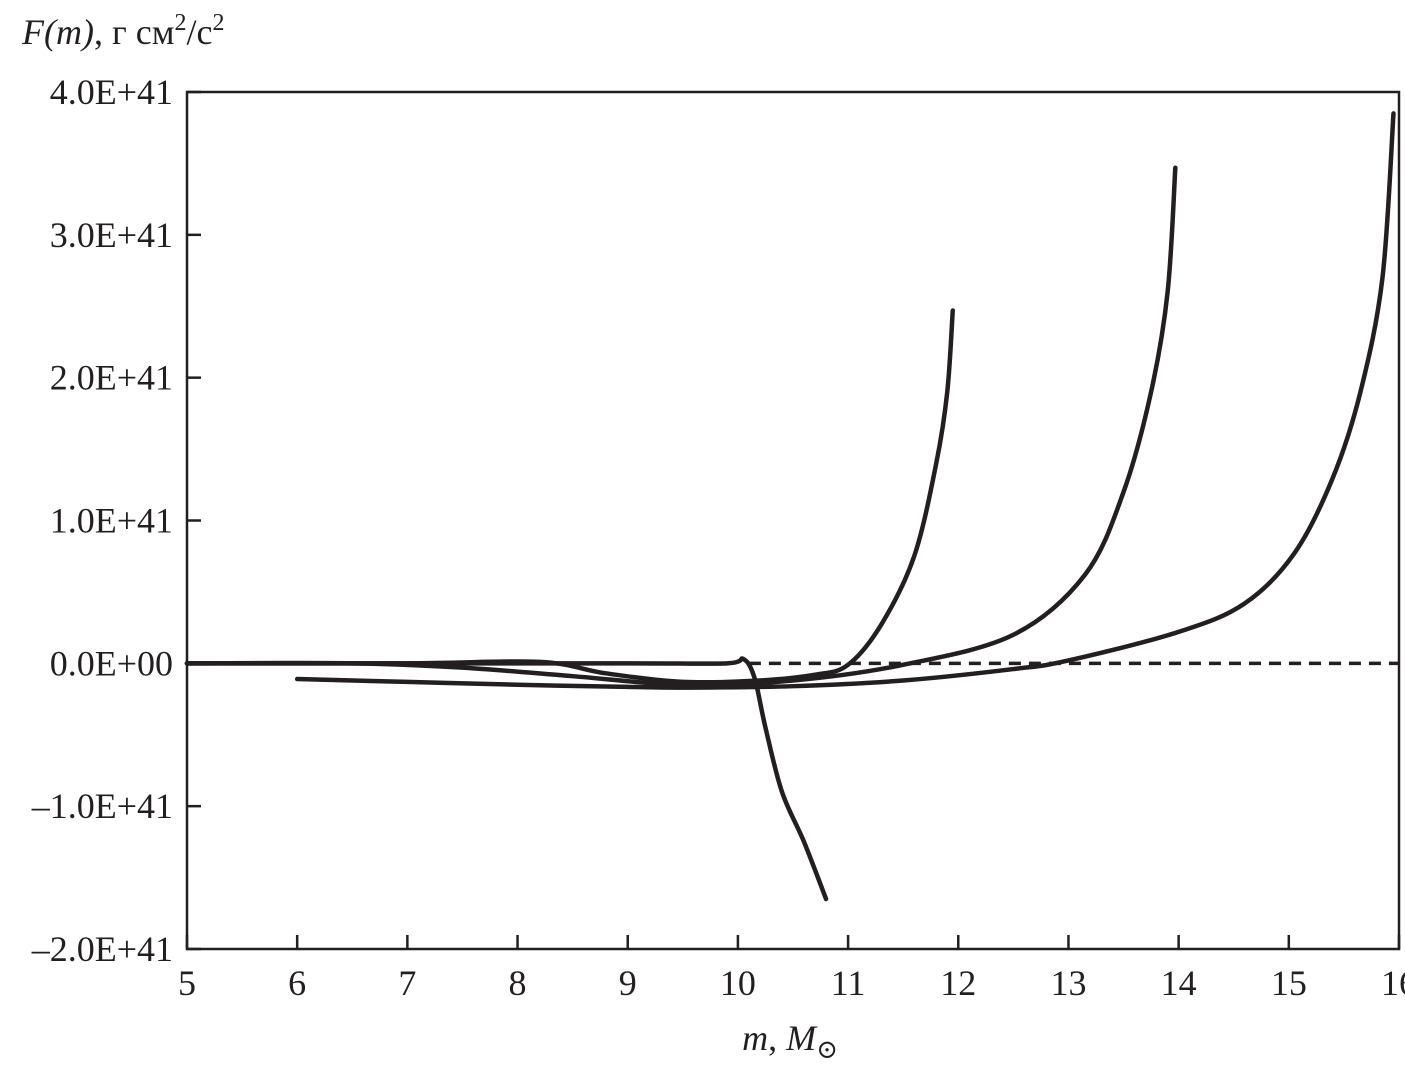  Describe the element at coordinates (181, 23) in the screenshot. I see `y-title-sup1: 2` at that location.